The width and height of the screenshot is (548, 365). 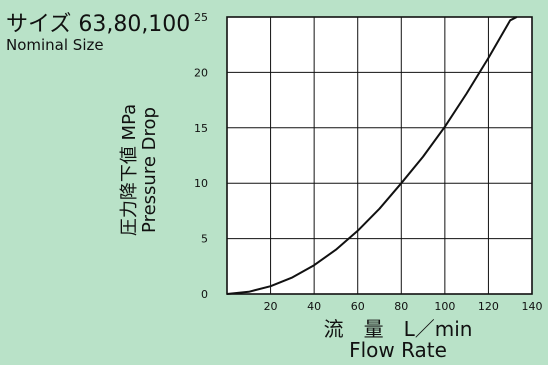 What do you see at coordinates (201, 183) in the screenshot?
I see `y-tick-label-10: 10` at bounding box center [201, 183].